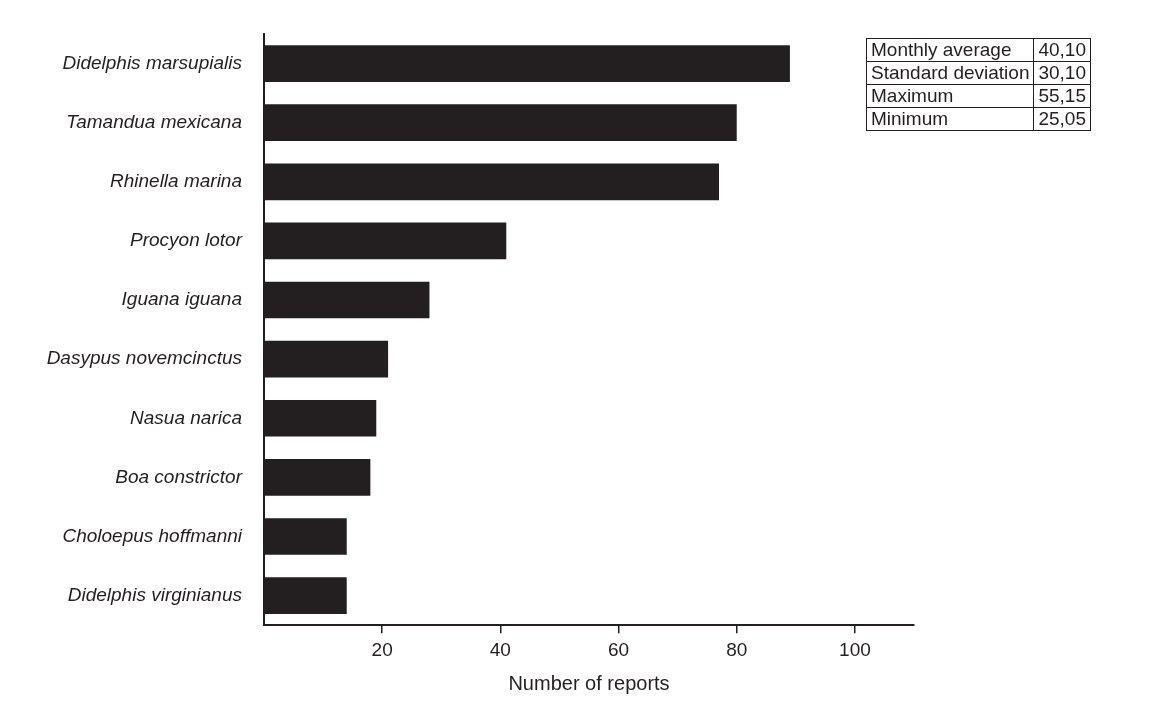  Describe the element at coordinates (618, 649) in the screenshot. I see `x-tick-label: 60` at that location.